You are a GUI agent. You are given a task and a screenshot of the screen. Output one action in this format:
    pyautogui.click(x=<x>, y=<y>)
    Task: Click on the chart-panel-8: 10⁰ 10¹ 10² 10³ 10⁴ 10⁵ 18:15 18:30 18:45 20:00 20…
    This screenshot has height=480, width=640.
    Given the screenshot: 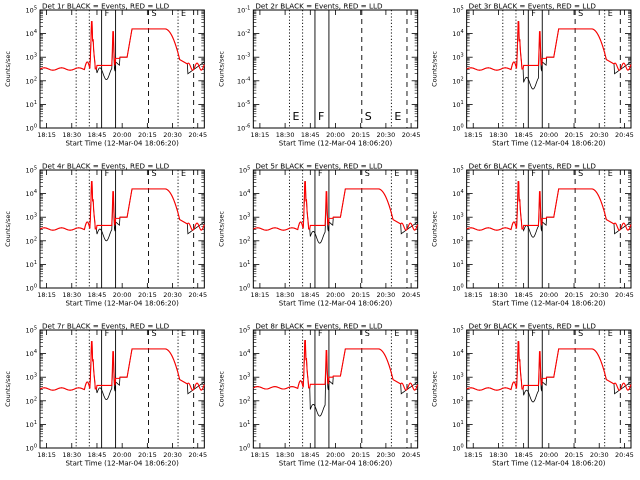 What is the action you would take?
    pyautogui.click(x=318, y=395)
    